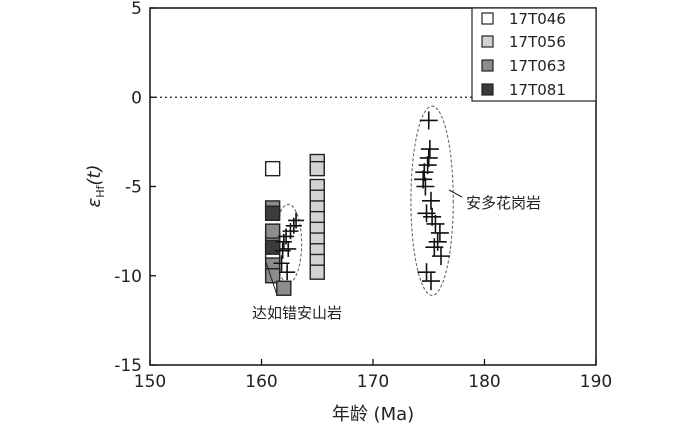 Image resolution: width=700 pixels, height=431 pixels. I want to click on granite-leader-line, so click(455, 193).